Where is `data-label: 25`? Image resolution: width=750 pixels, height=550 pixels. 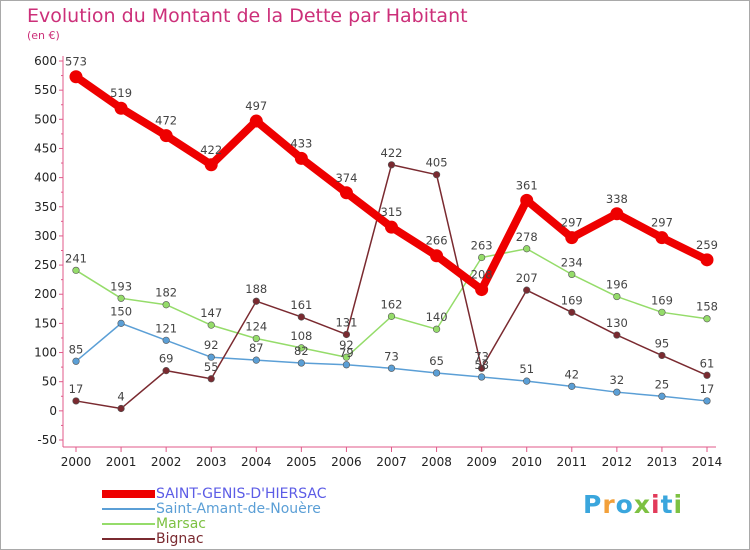
data-label: 25 is located at coordinates (662, 384).